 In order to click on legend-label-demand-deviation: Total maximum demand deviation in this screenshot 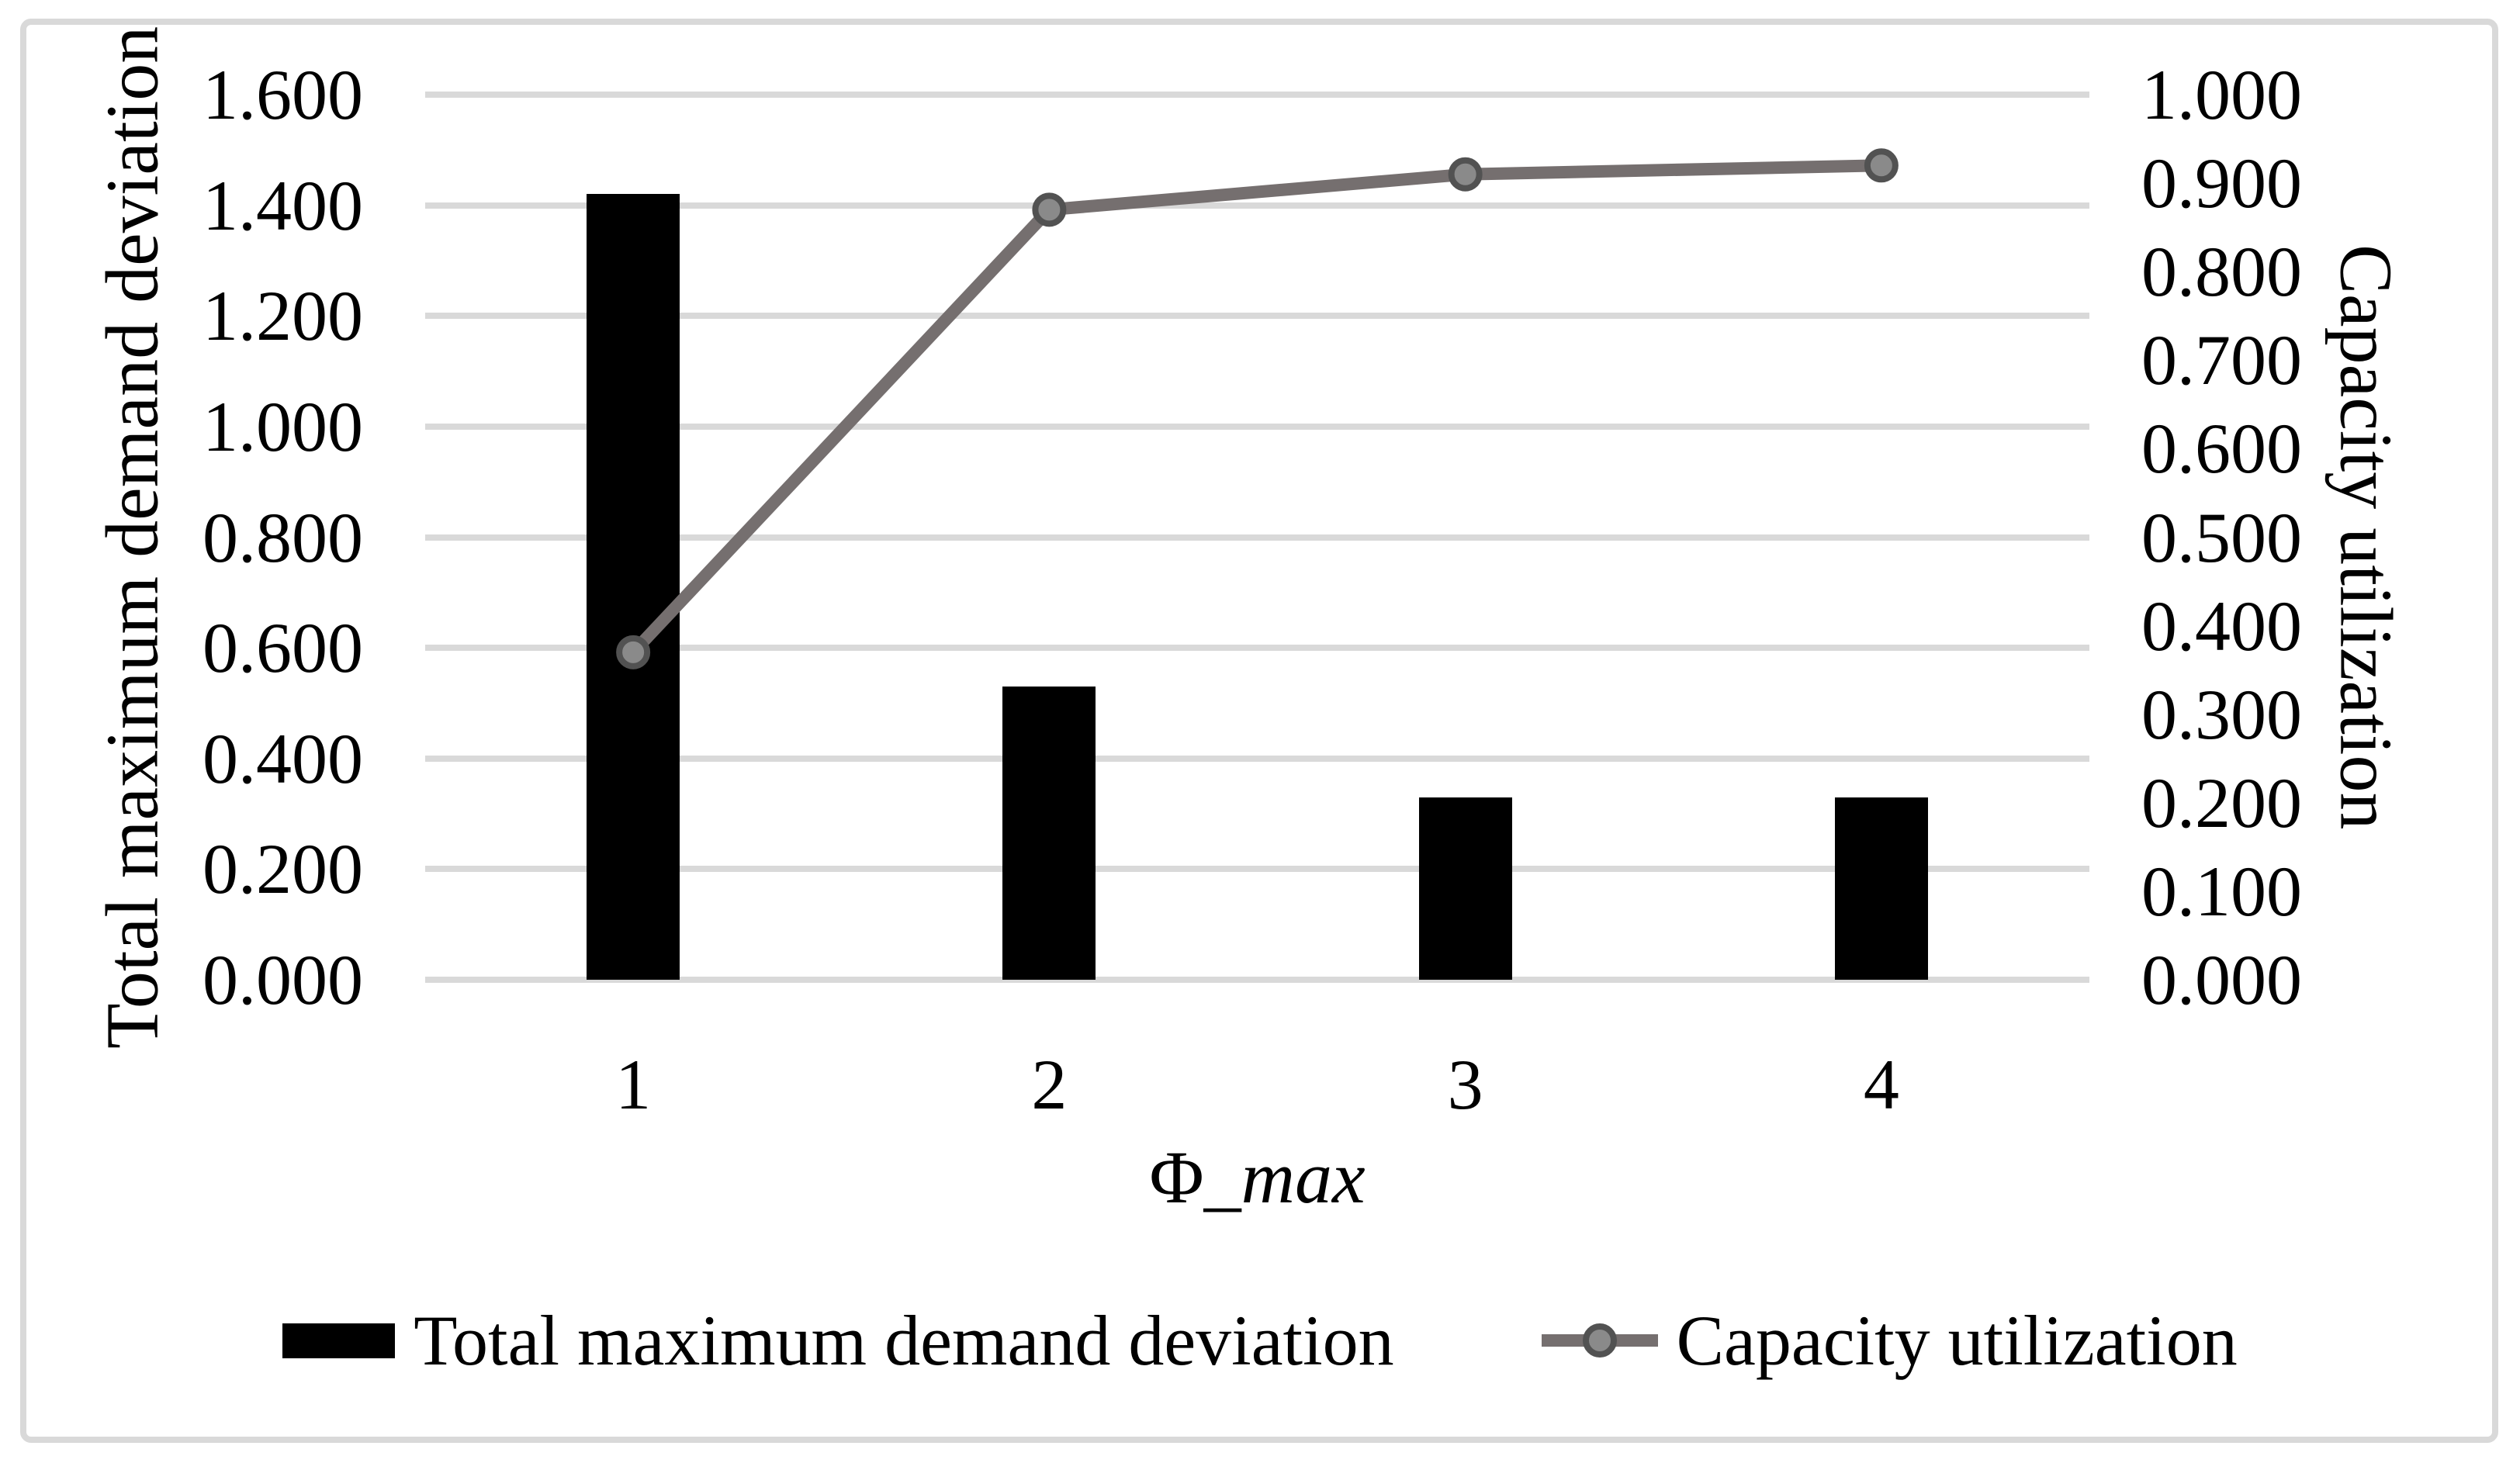, I will do `click(904, 1340)`.